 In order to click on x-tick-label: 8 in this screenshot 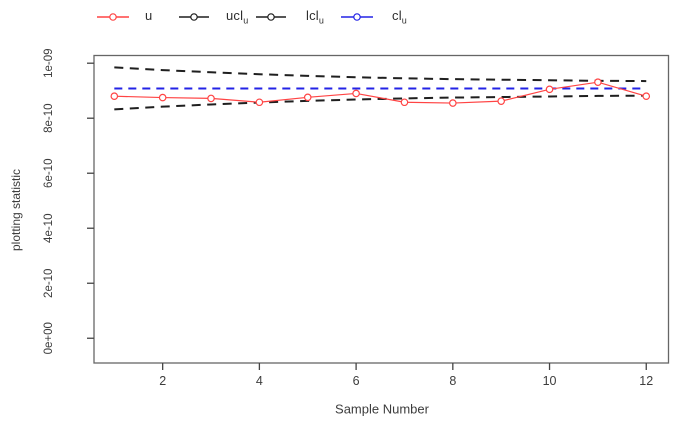, I will do `click(452, 381)`.